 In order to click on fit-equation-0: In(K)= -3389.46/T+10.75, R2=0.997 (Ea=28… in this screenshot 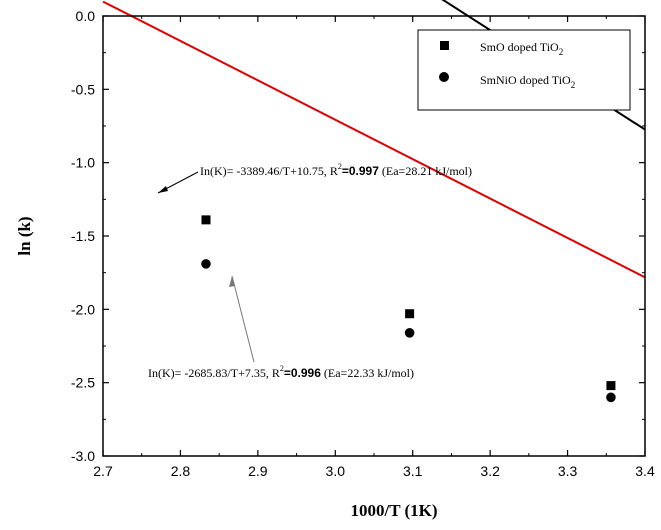, I will do `click(336, 170)`.